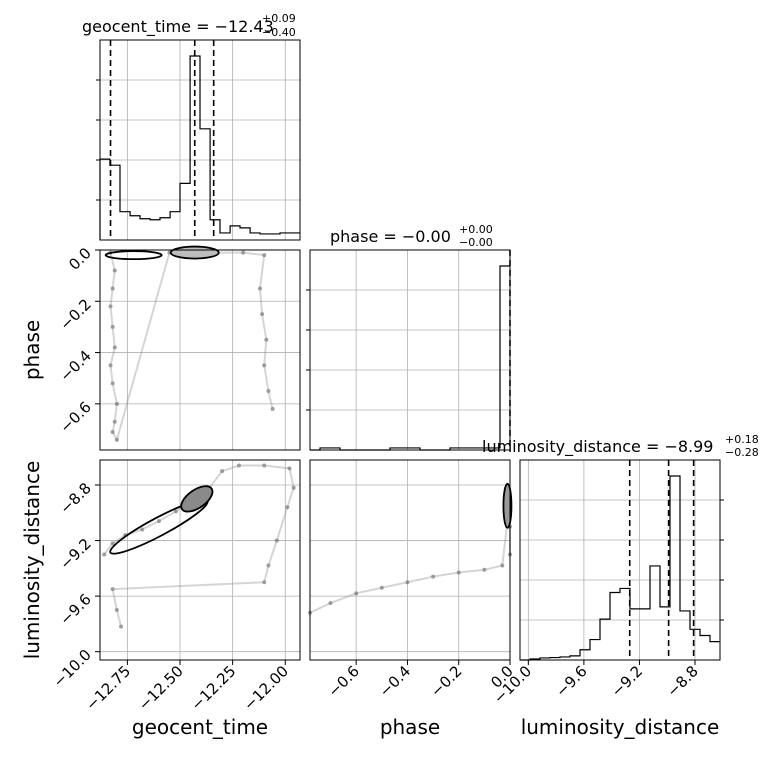  I want to click on ylabel-phase: phase, so click(32, 350).